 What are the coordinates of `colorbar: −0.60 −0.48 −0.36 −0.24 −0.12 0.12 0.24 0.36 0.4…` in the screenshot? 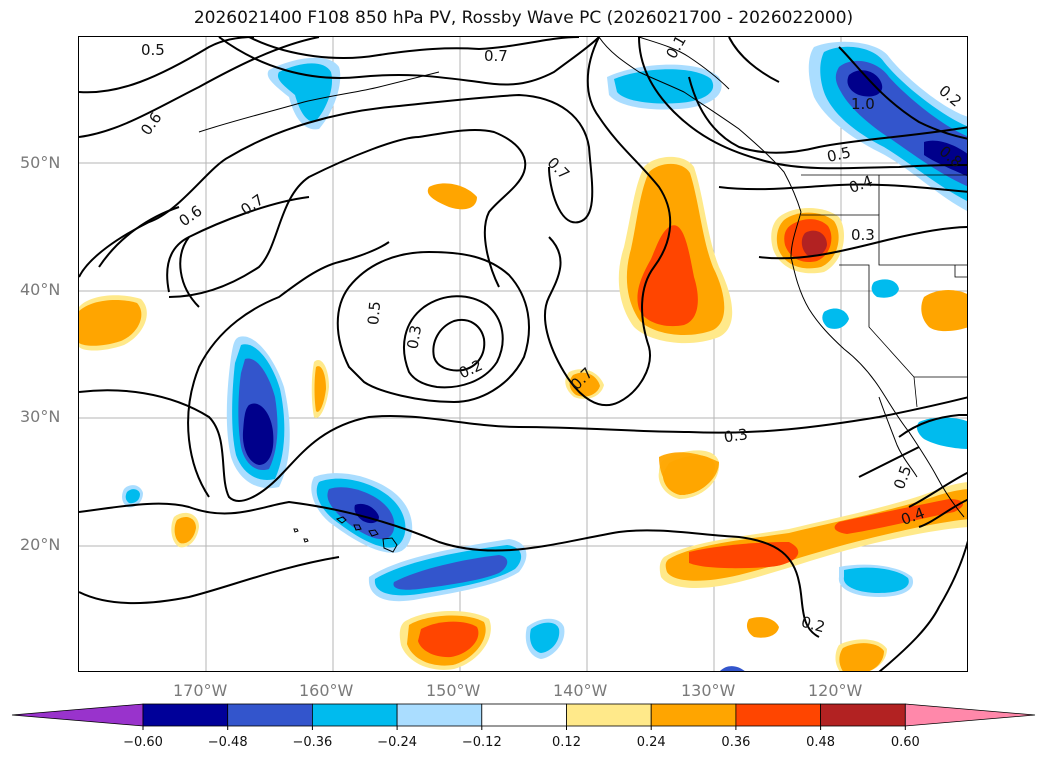 It's located at (523, 732).